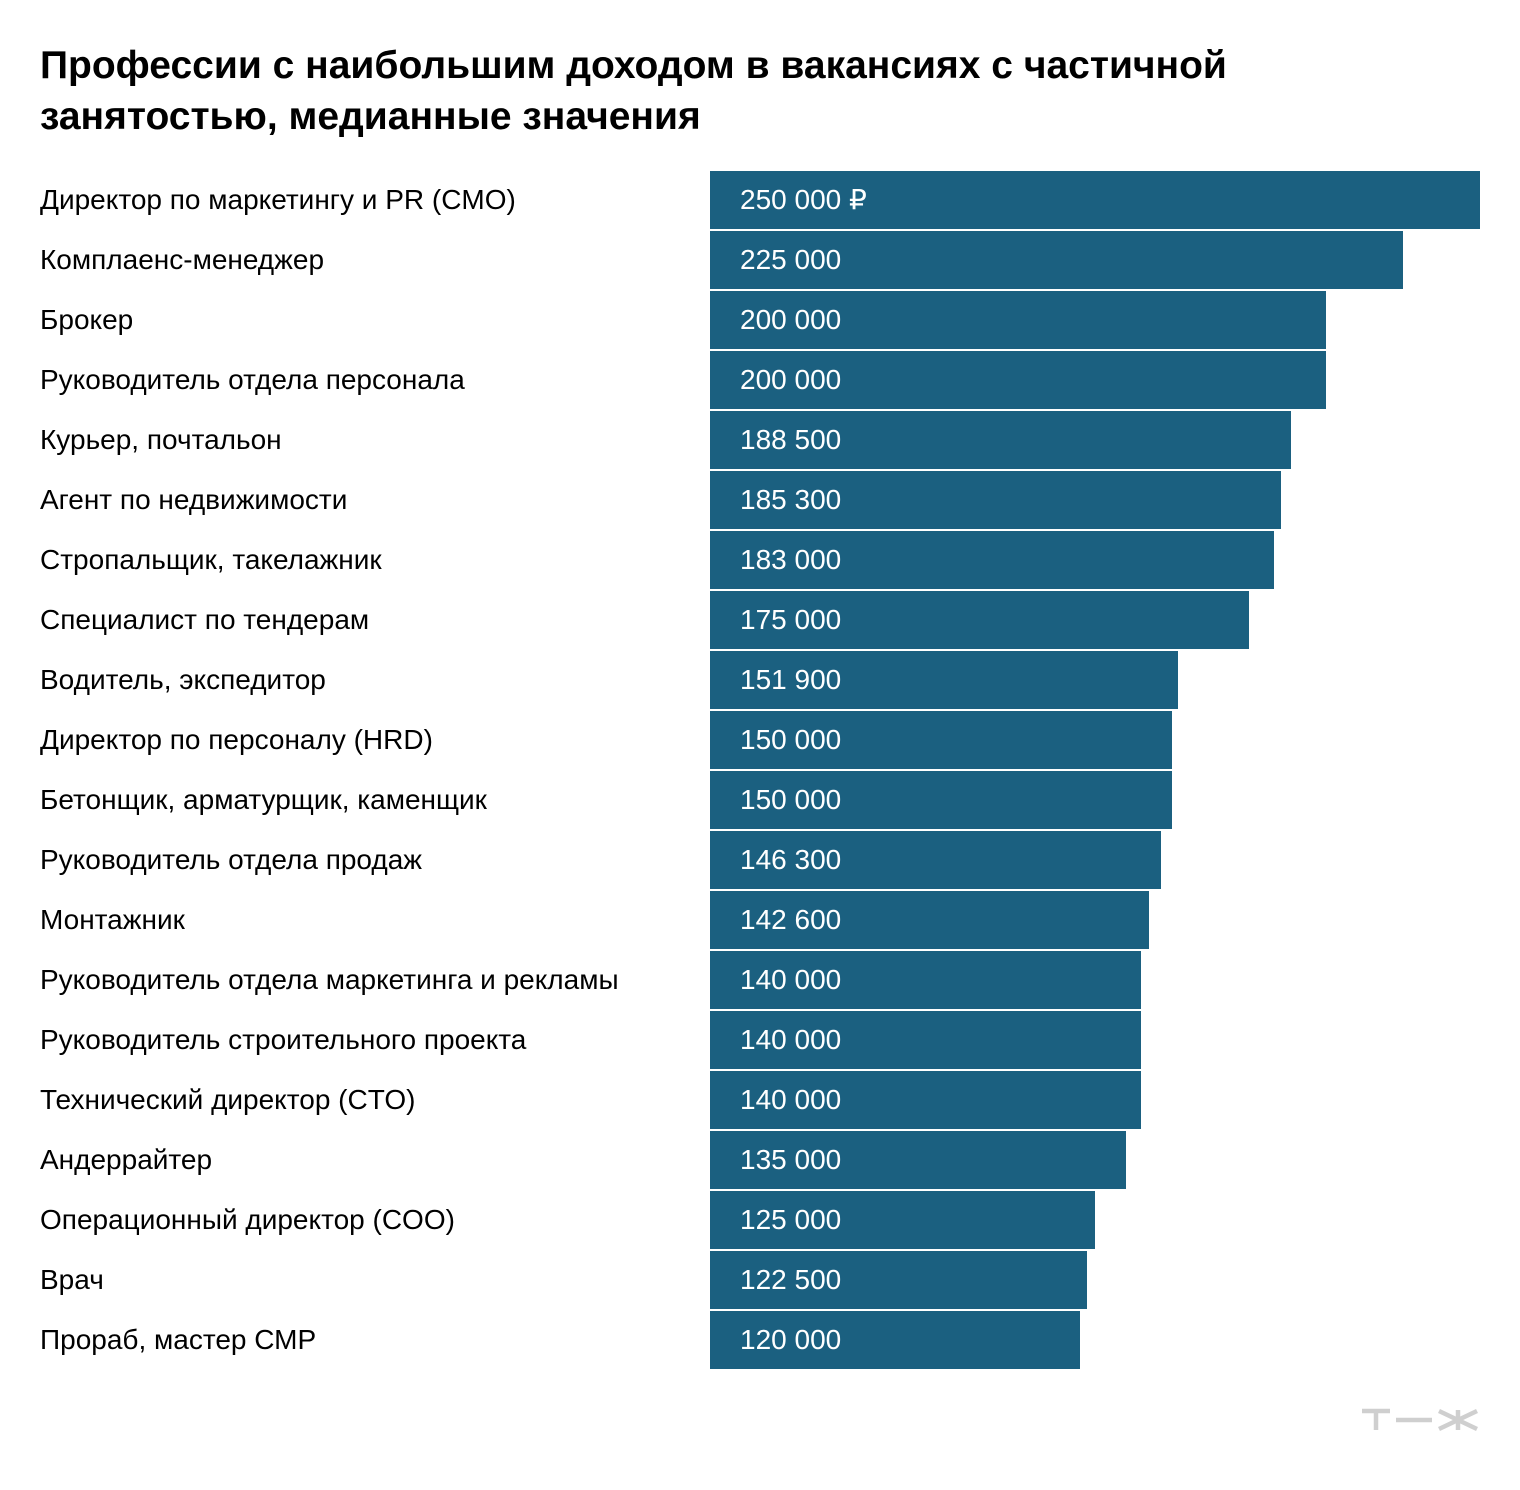  Describe the element at coordinates (182, 259) in the screenshot. I see `category-label: Комплаенс-менеджер` at that location.